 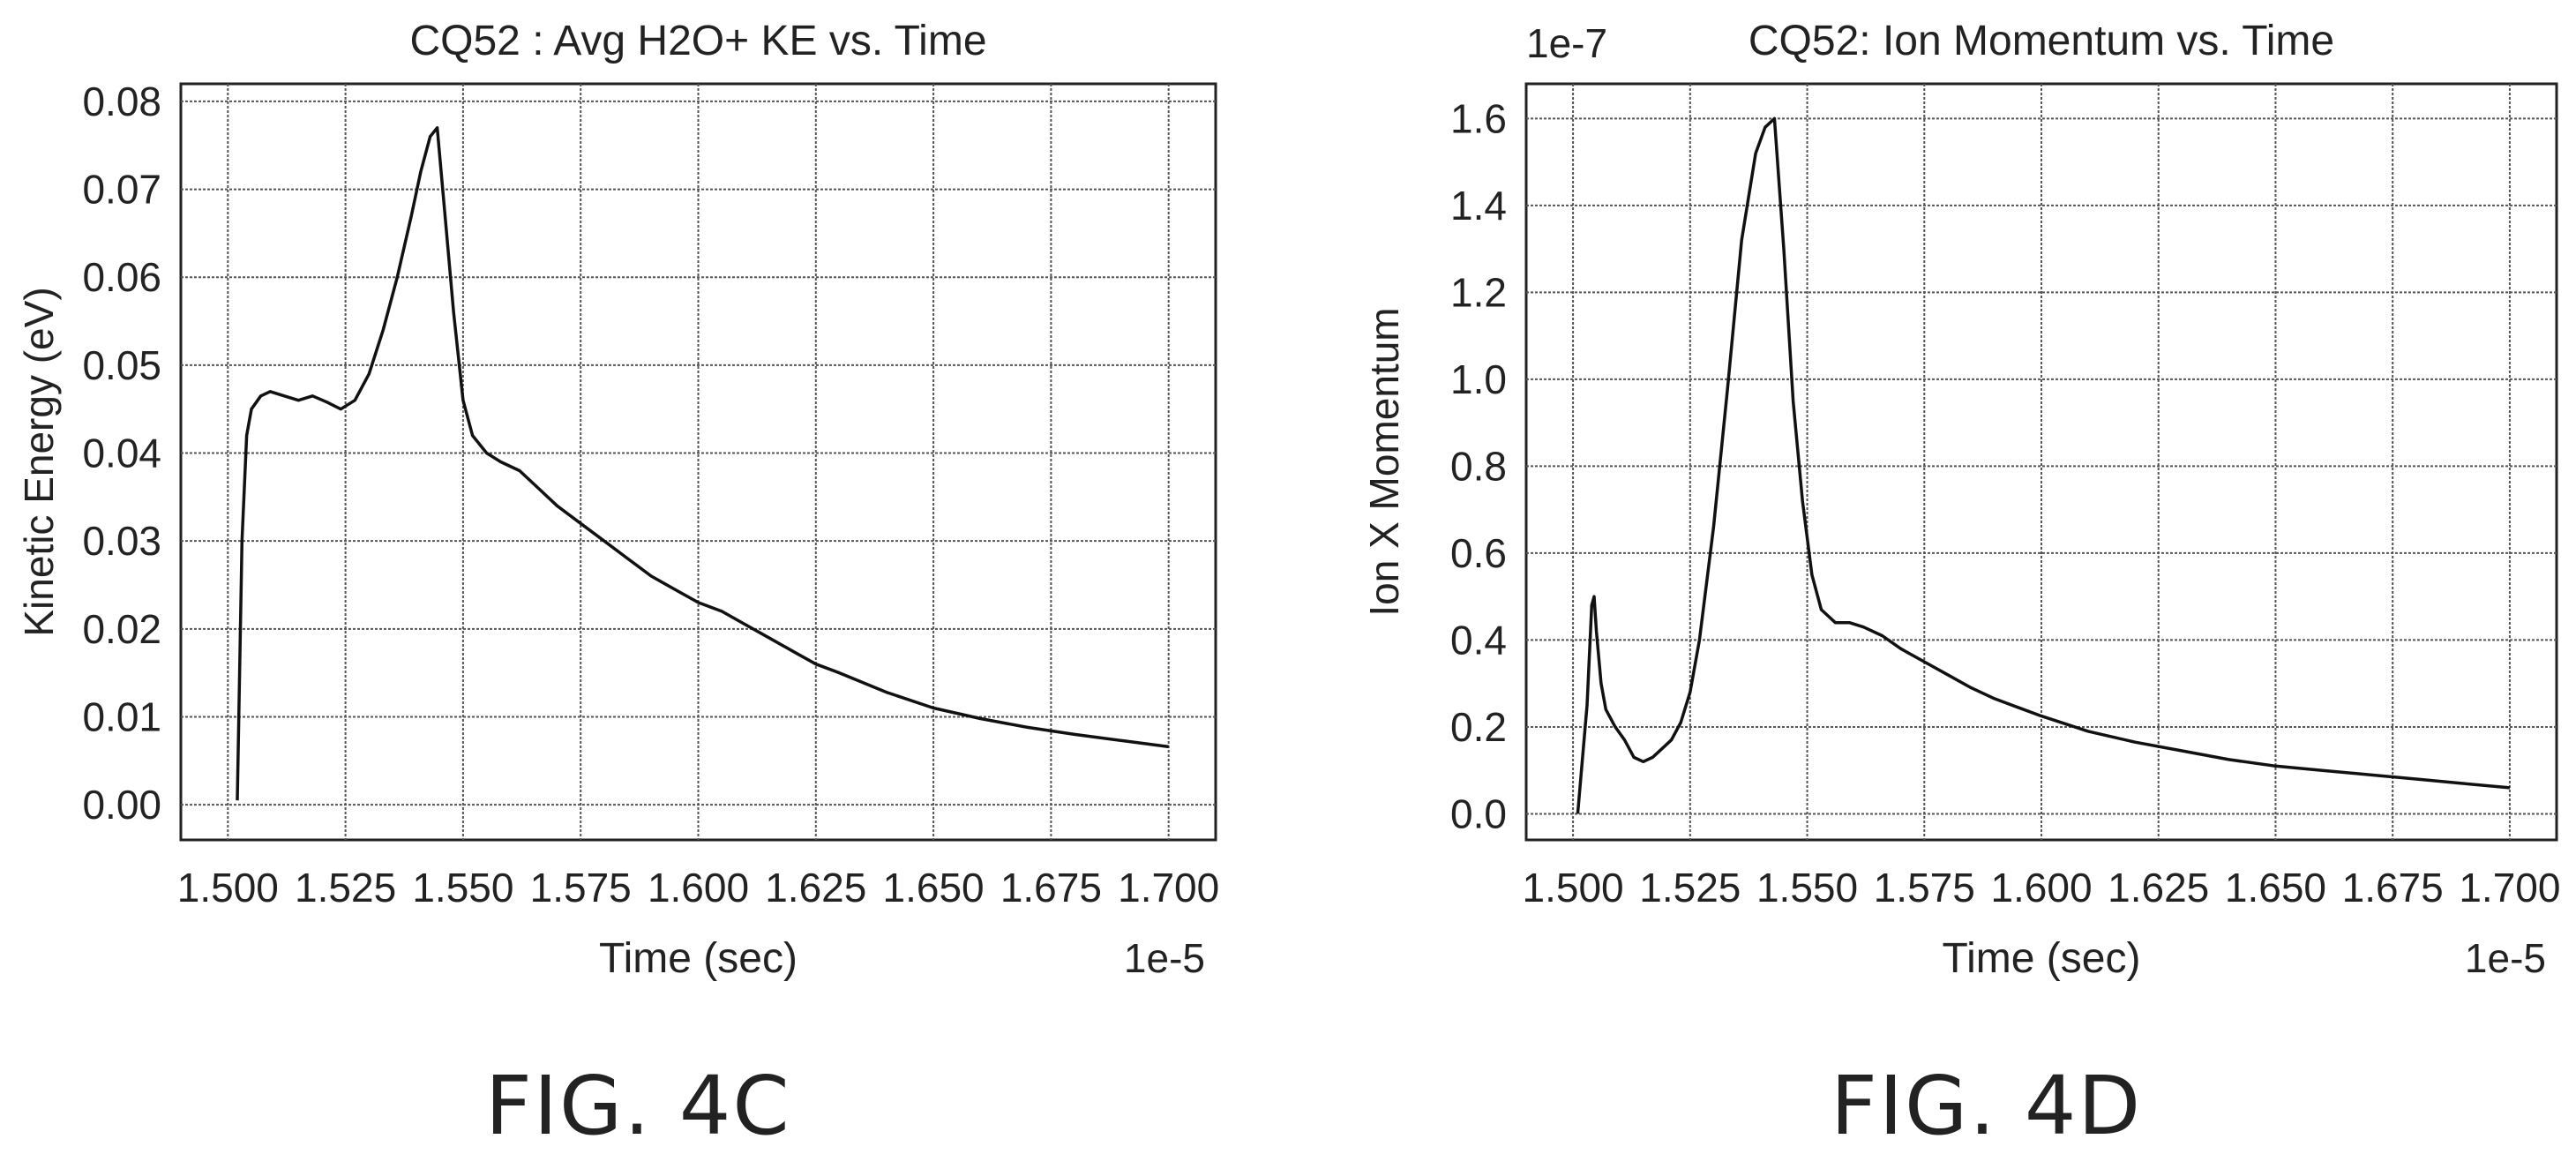 I want to click on chart2-y-tick-label: 0.8, so click(x=1479, y=466).